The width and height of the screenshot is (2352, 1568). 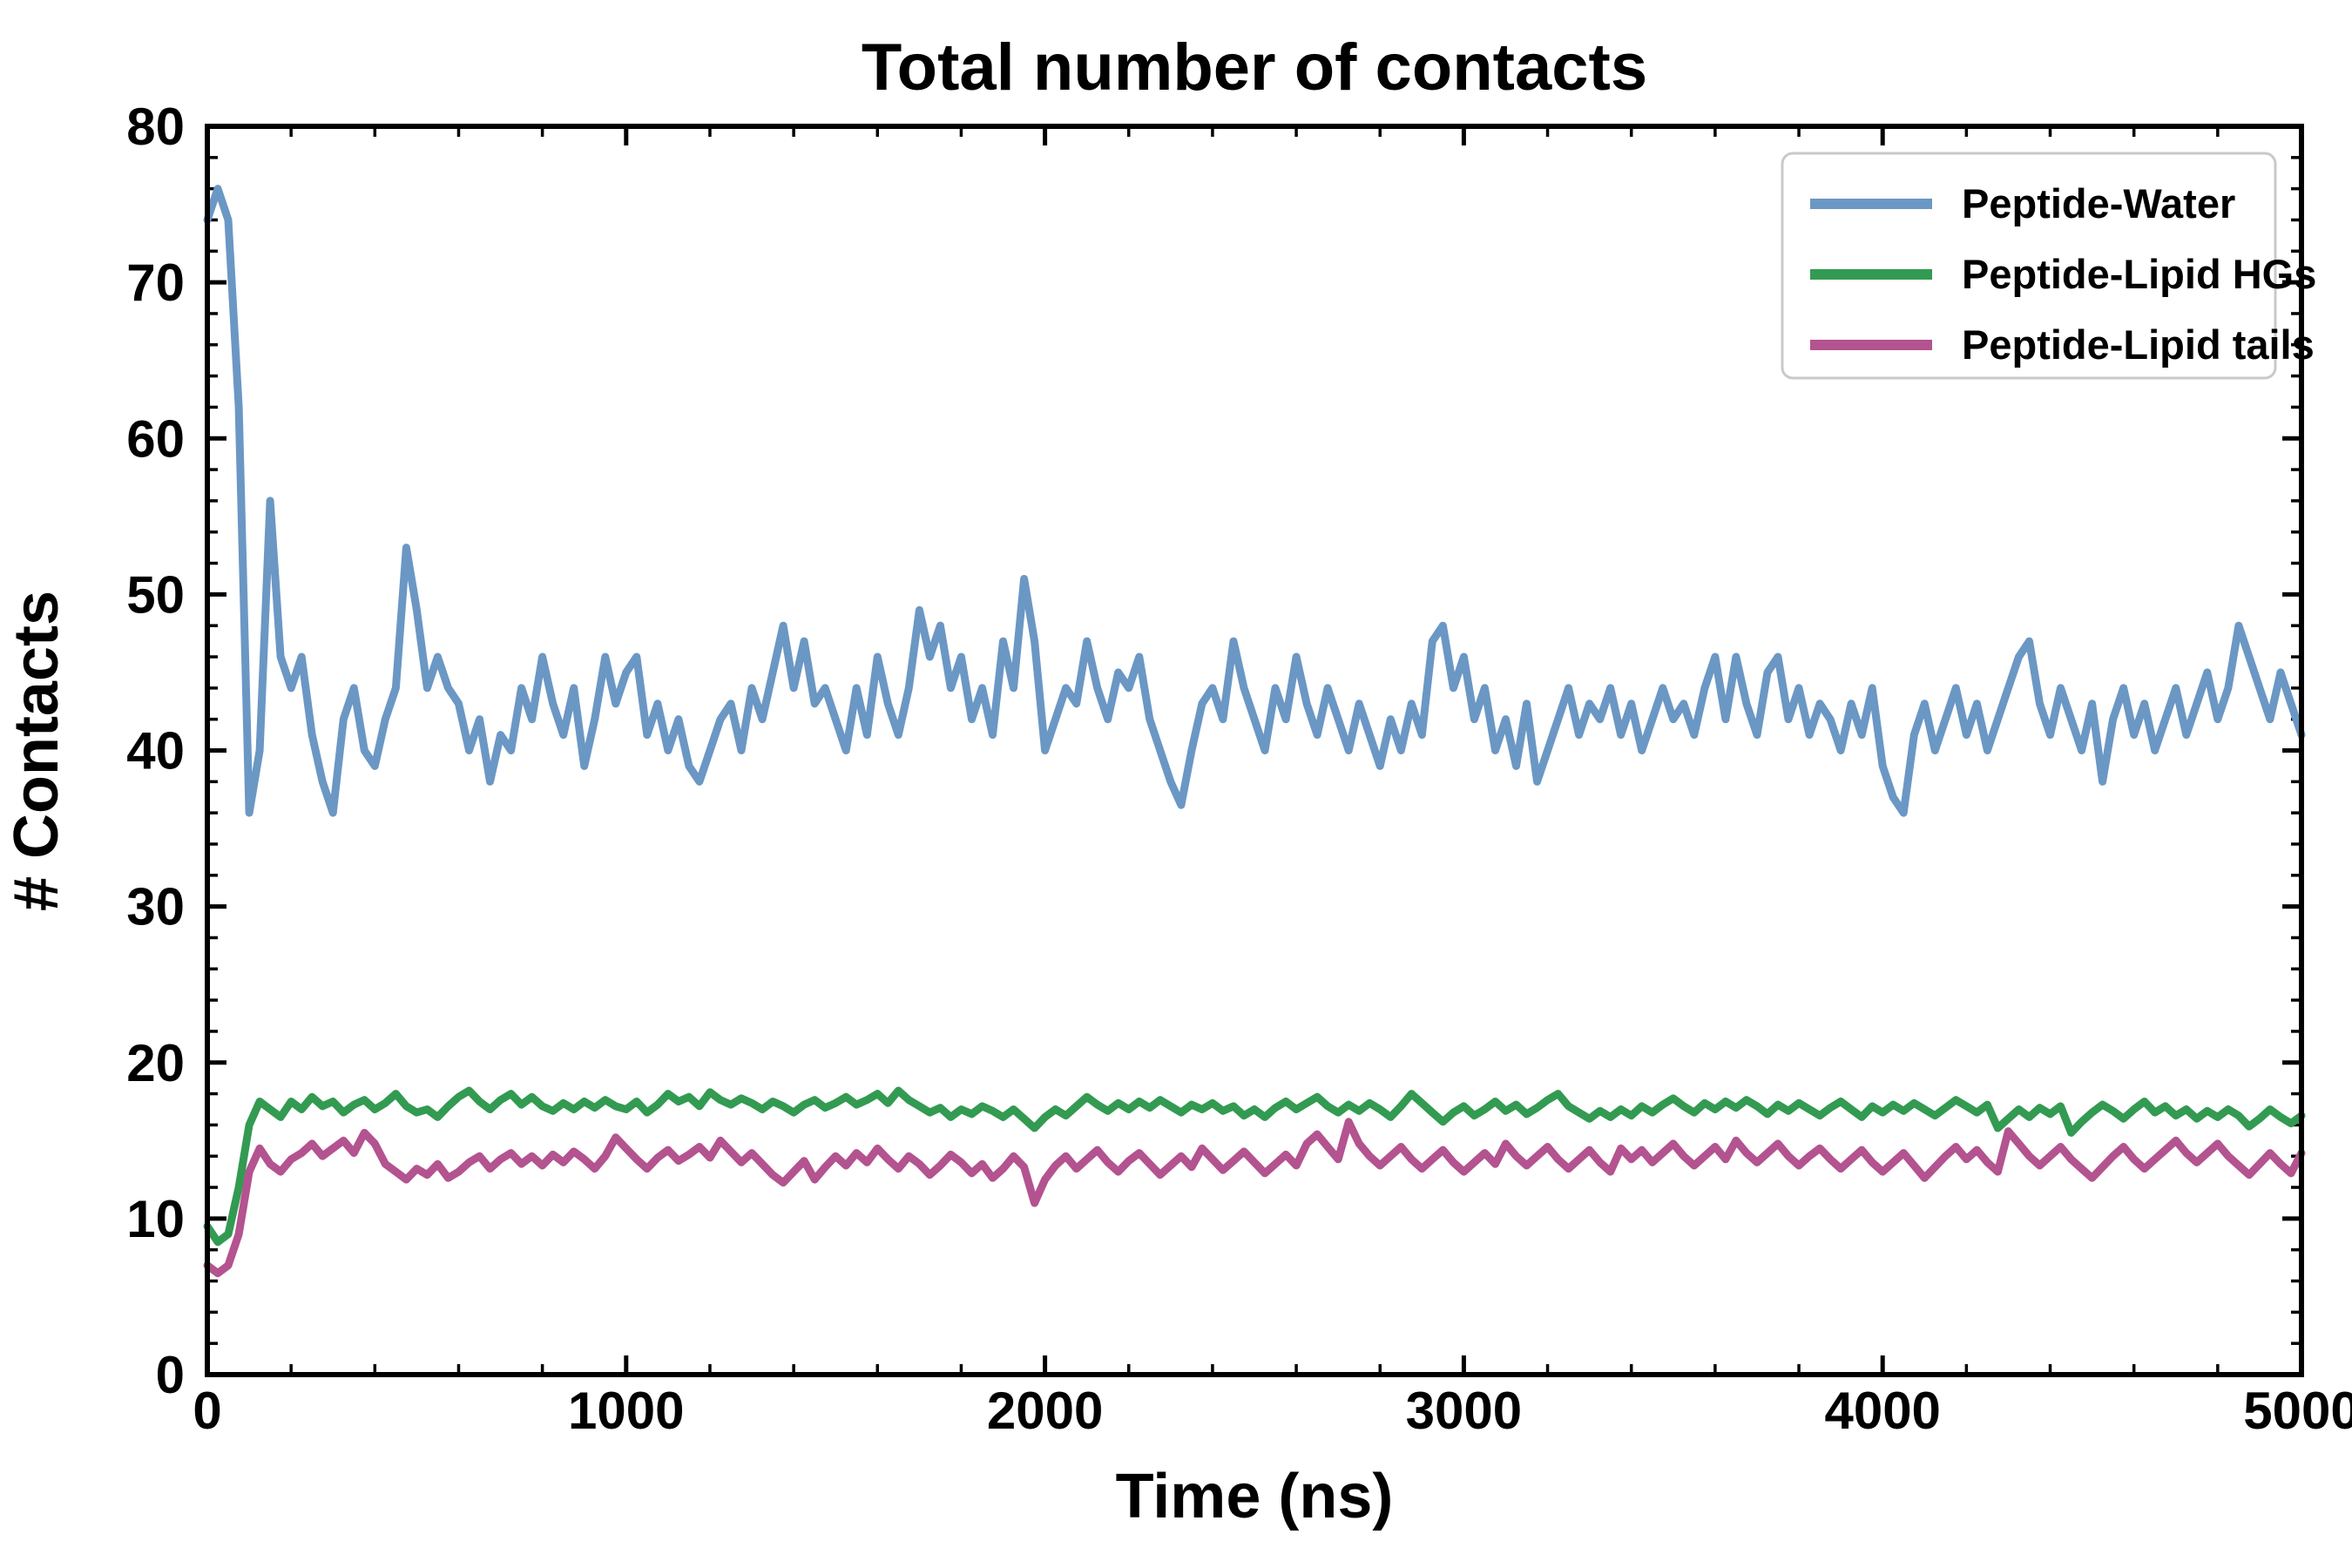 What do you see at coordinates (1254, 67) in the screenshot?
I see `chart-title: Total number of contacts` at bounding box center [1254, 67].